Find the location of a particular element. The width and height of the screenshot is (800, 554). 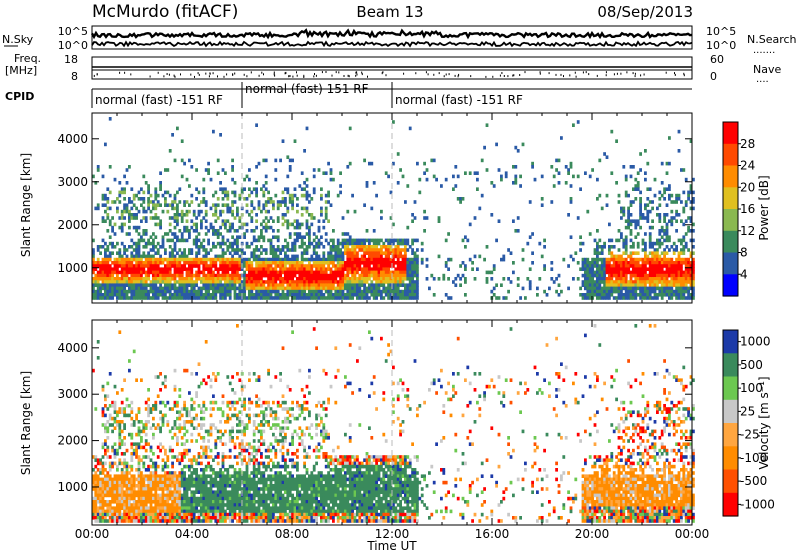

noise-left-tick-bottom: 10^0 is located at coordinates (73, 45).